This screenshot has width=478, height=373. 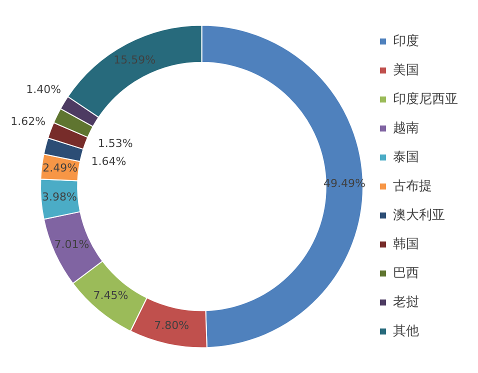 What do you see at coordinates (406, 128) in the screenshot?
I see `legend-label: 越南` at bounding box center [406, 128].